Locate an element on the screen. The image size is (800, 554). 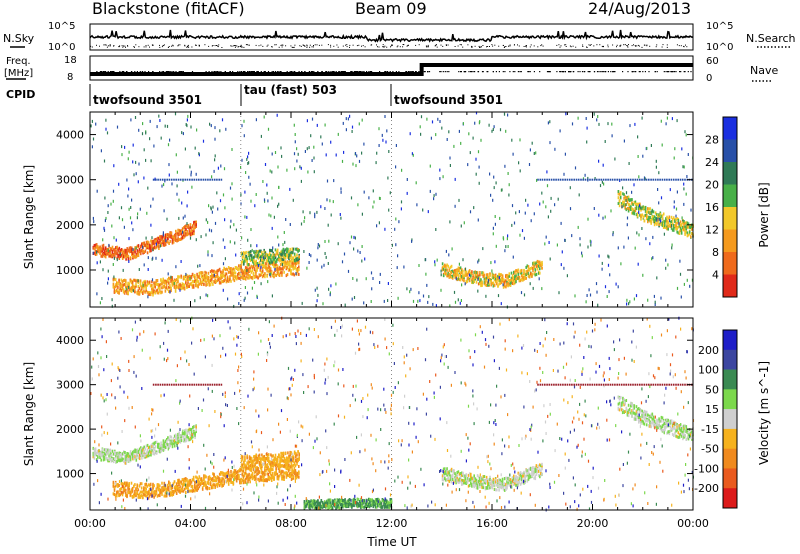
colorbar-tick-label: 24 is located at coordinates (712, 162).